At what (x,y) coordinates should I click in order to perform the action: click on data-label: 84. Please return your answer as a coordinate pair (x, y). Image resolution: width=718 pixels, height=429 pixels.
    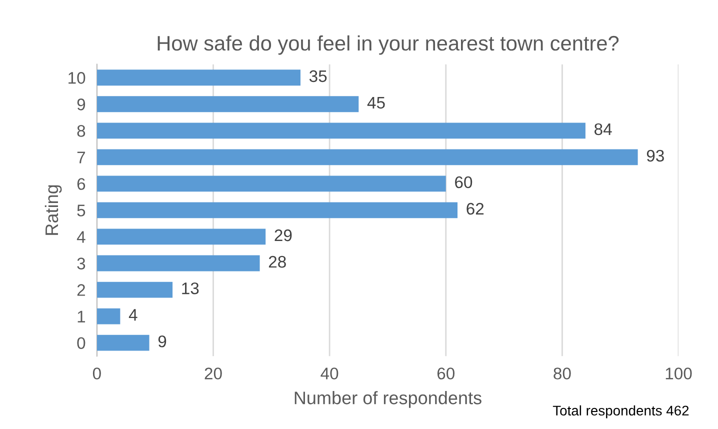
    Looking at the image, I should click on (603, 129).